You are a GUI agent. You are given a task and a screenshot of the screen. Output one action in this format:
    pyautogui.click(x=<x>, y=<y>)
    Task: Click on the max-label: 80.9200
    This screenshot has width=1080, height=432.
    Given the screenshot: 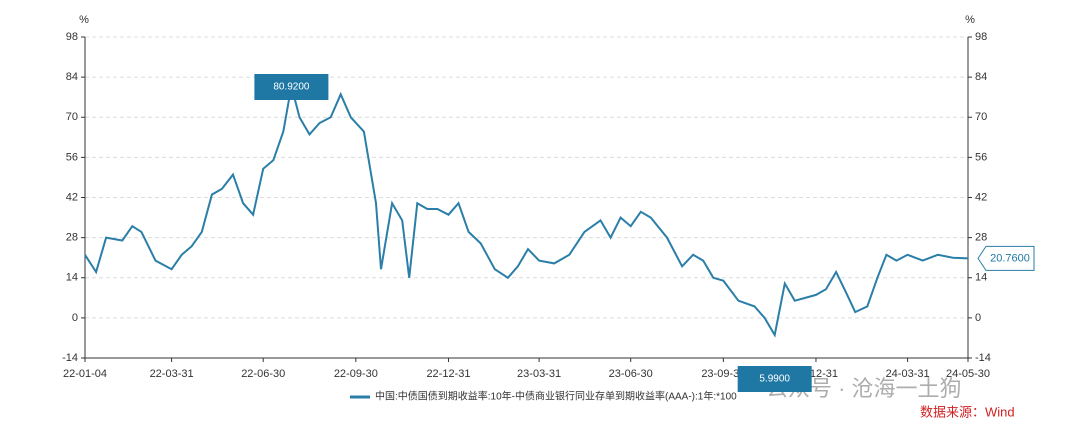 What is the action you would take?
    pyautogui.click(x=291, y=87)
    